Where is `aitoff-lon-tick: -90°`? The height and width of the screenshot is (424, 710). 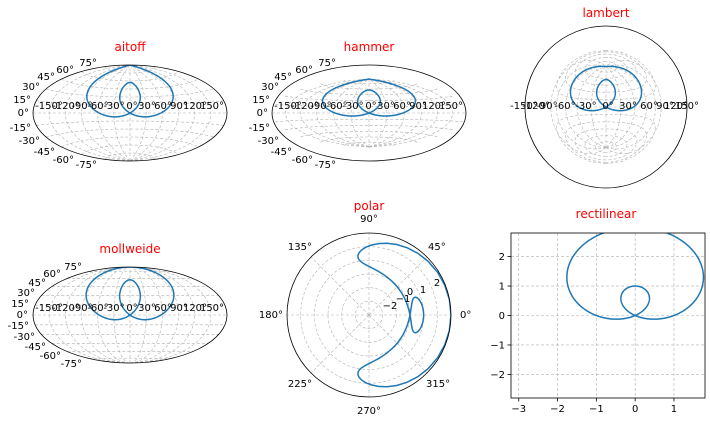
aitoff-lon-tick: -90° is located at coordinates (81, 106).